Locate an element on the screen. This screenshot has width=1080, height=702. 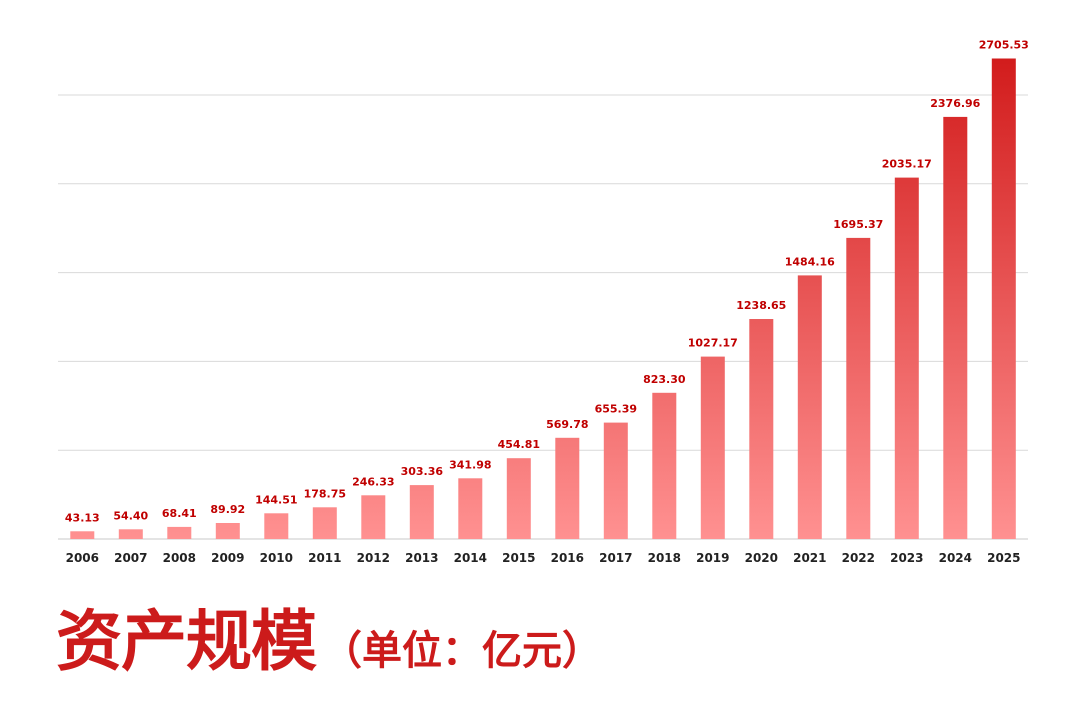
x-tick-label: 2025 is located at coordinates (1003, 558).